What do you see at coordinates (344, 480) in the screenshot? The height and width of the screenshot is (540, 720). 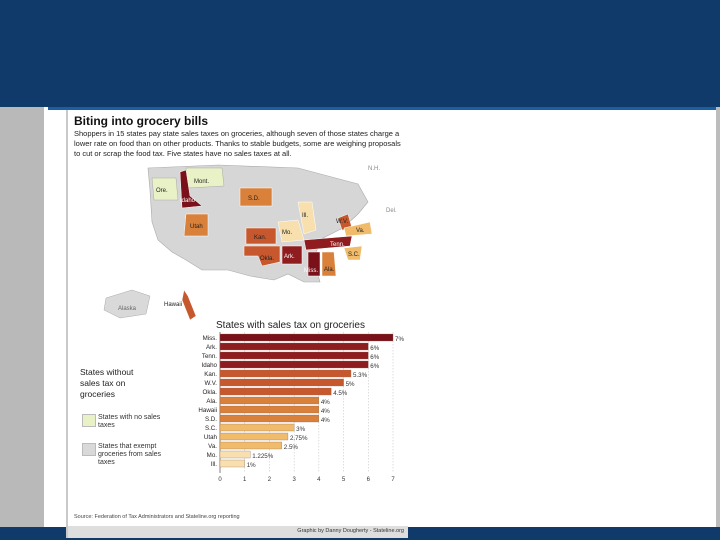 I see `x-tick-label: 5` at bounding box center [344, 480].